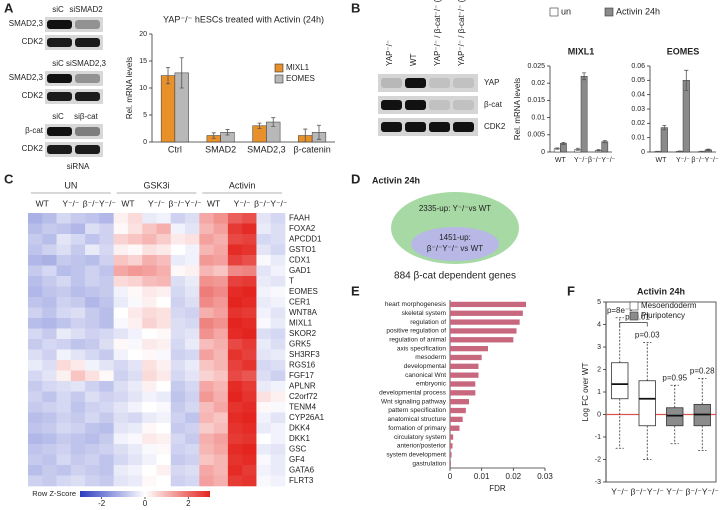 The width and height of the screenshot is (720, 510). What do you see at coordinates (298, 67) in the screenshot?
I see `legend-label: MIXL1` at bounding box center [298, 67].